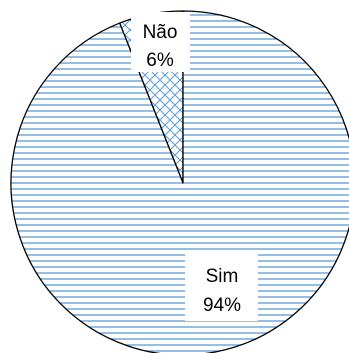 This screenshot has height=353, width=349. I want to click on slice-label-sim: Sim, so click(222, 276).